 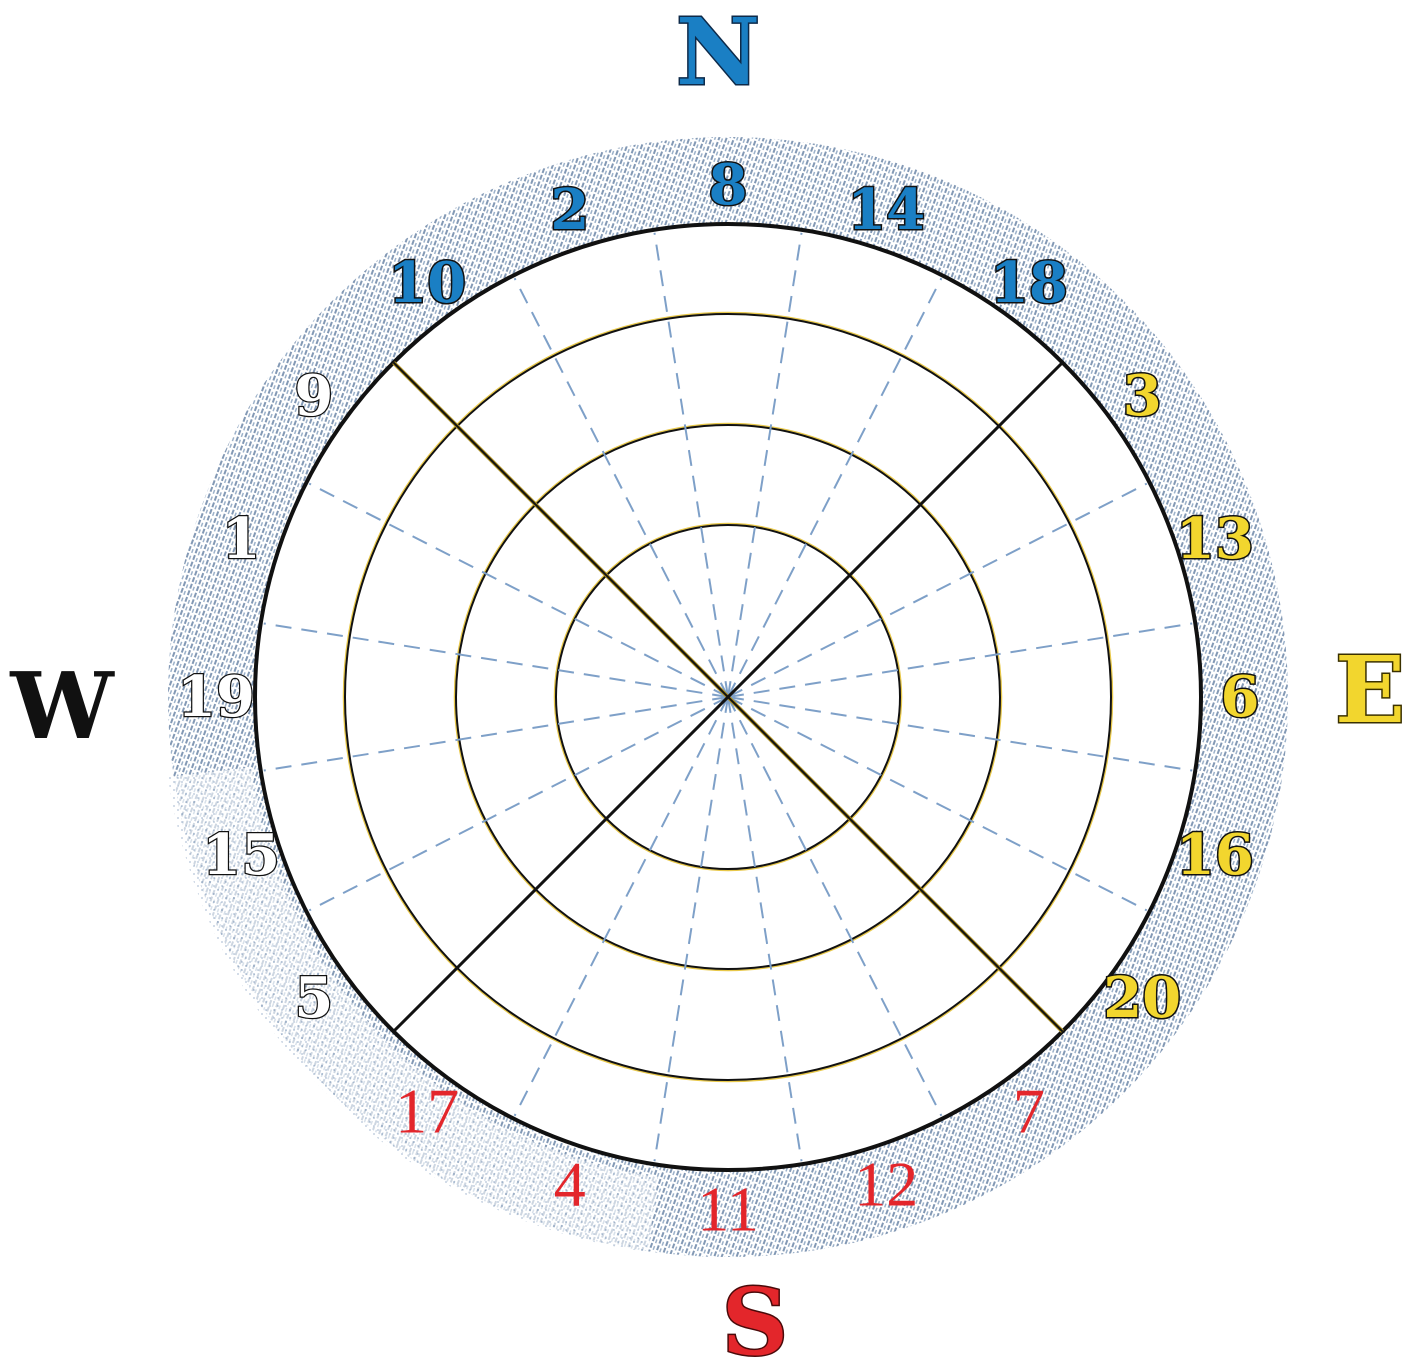 What do you see at coordinates (241, 539) in the screenshot?
I see `number-label-1: 1` at bounding box center [241, 539].